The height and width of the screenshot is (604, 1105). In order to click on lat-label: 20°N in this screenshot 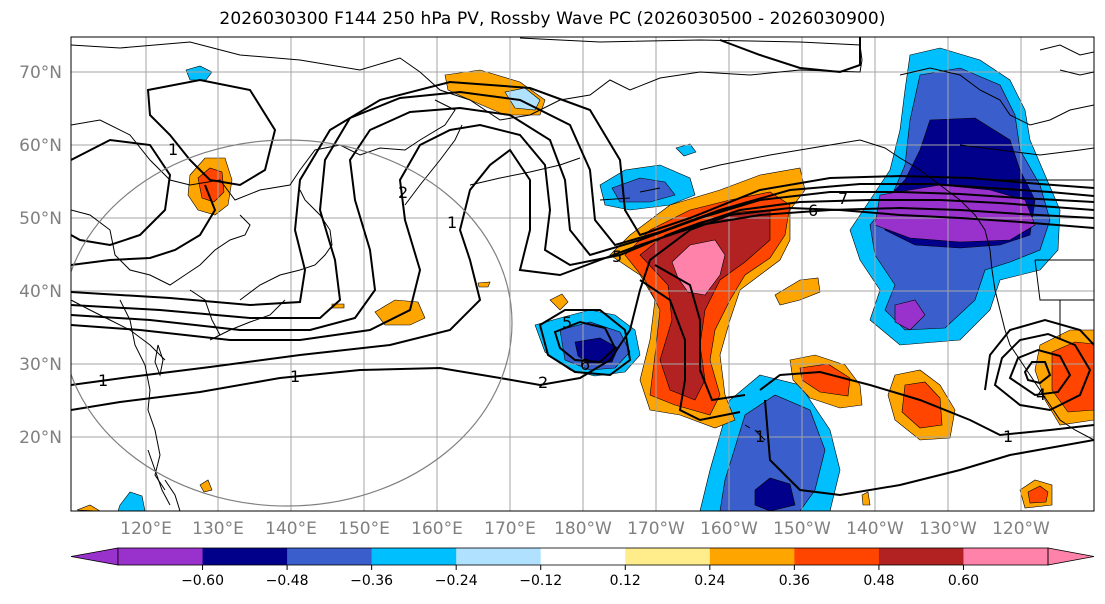, I will do `click(40, 438)`.